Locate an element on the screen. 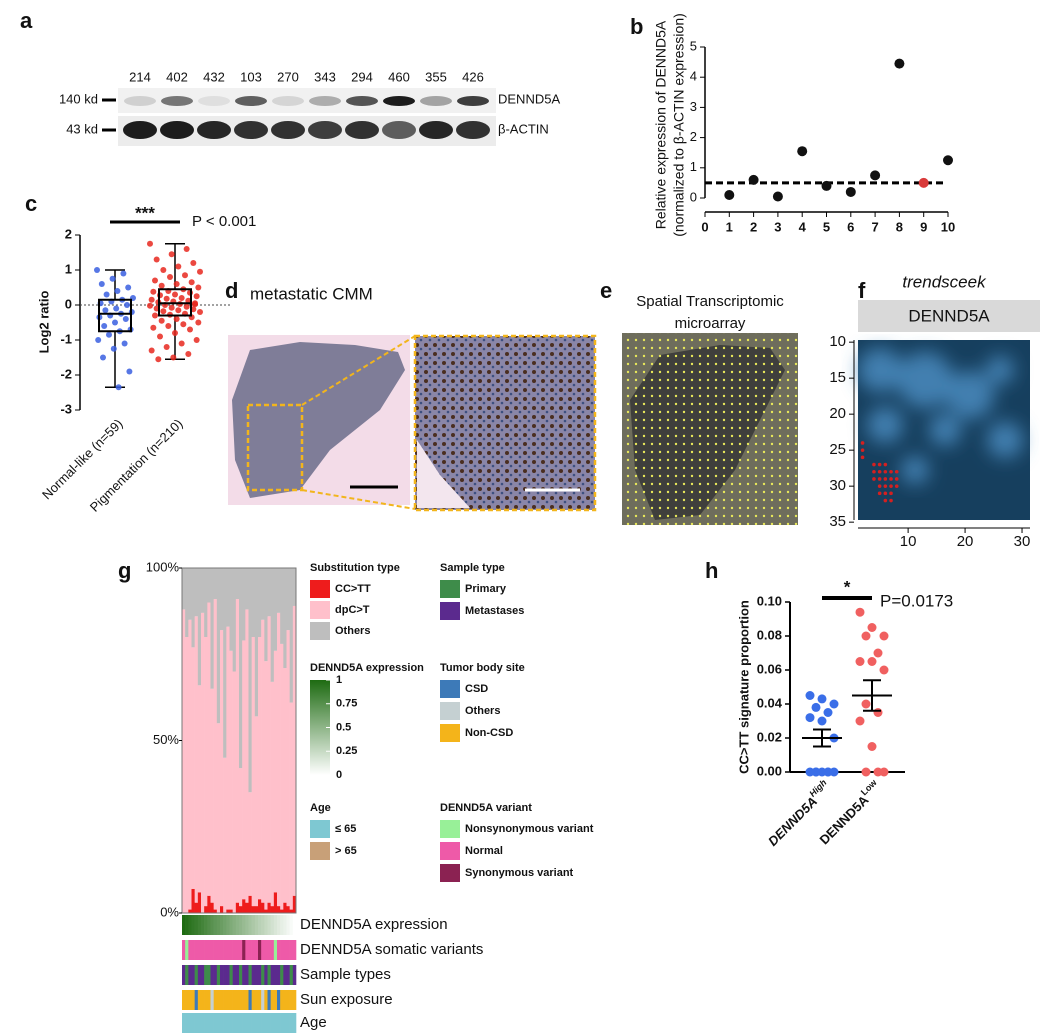 The height and width of the screenshot is (1035, 1050). legend-title: Substitution type is located at coordinates (355, 568).